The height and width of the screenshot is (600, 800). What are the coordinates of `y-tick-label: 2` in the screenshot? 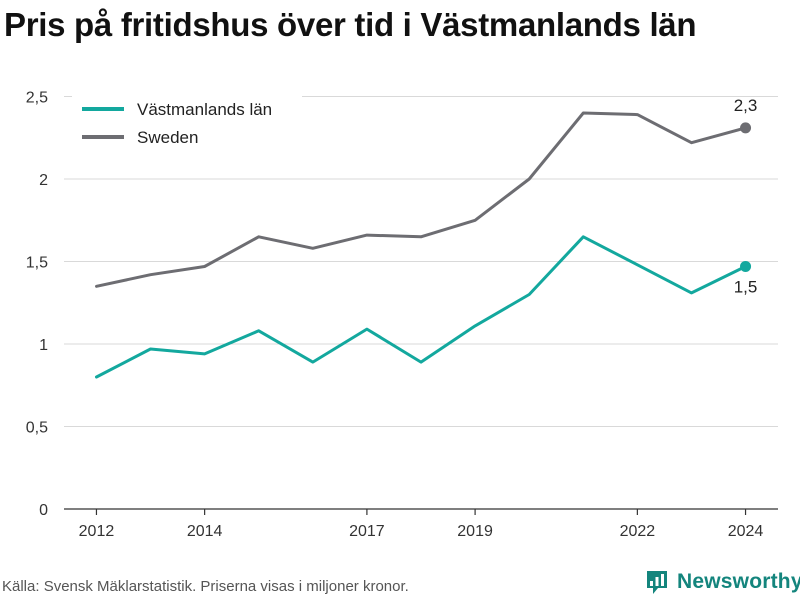 It's located at (43, 180).